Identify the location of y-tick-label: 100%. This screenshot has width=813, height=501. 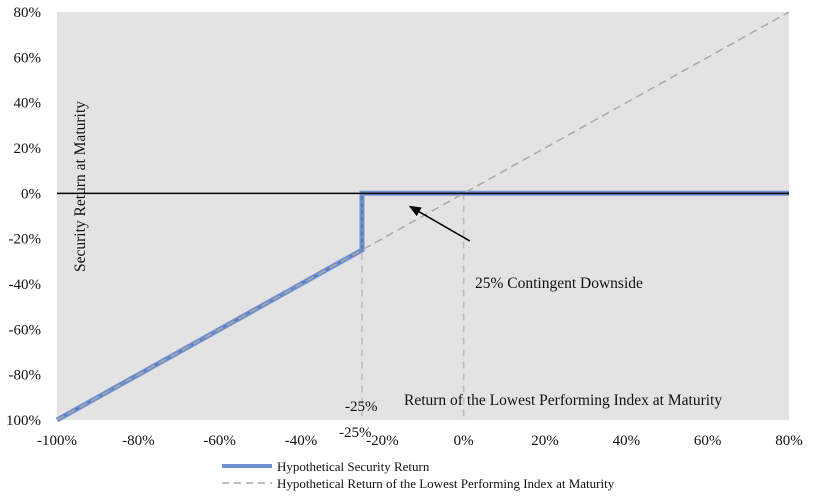
(23, 421).